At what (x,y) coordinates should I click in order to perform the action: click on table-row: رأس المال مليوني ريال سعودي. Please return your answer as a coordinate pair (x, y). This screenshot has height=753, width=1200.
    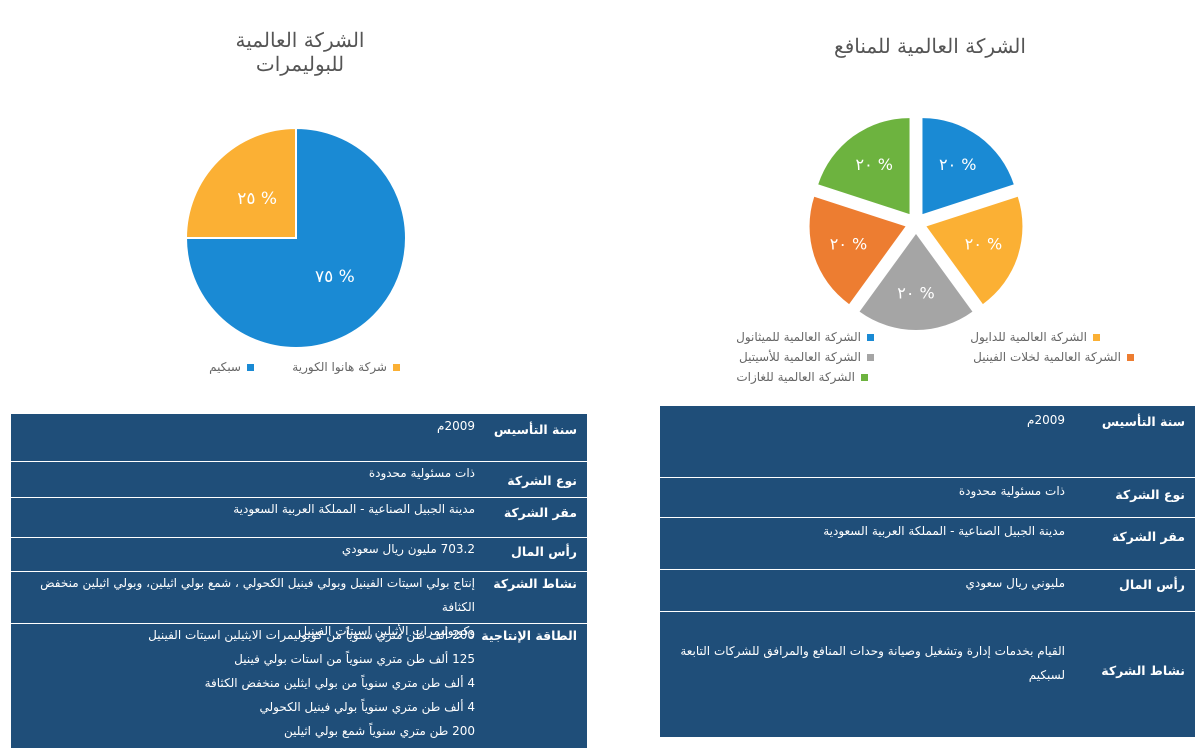
    Looking at the image, I should click on (927, 590).